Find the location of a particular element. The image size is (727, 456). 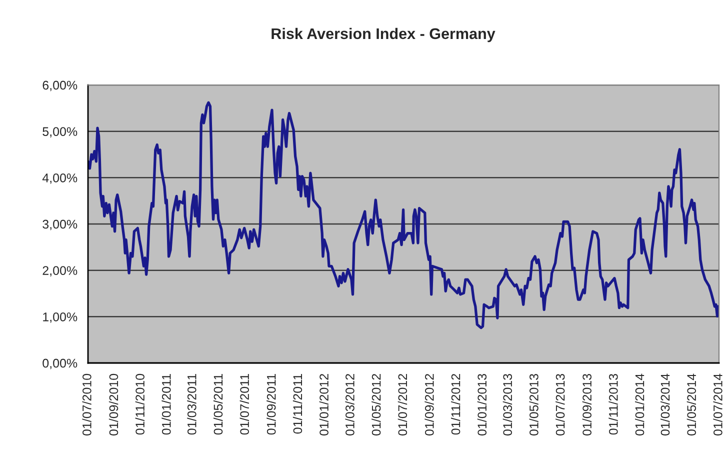

x-tick-label: 01/11/2011 is located at coordinates (297, 404).